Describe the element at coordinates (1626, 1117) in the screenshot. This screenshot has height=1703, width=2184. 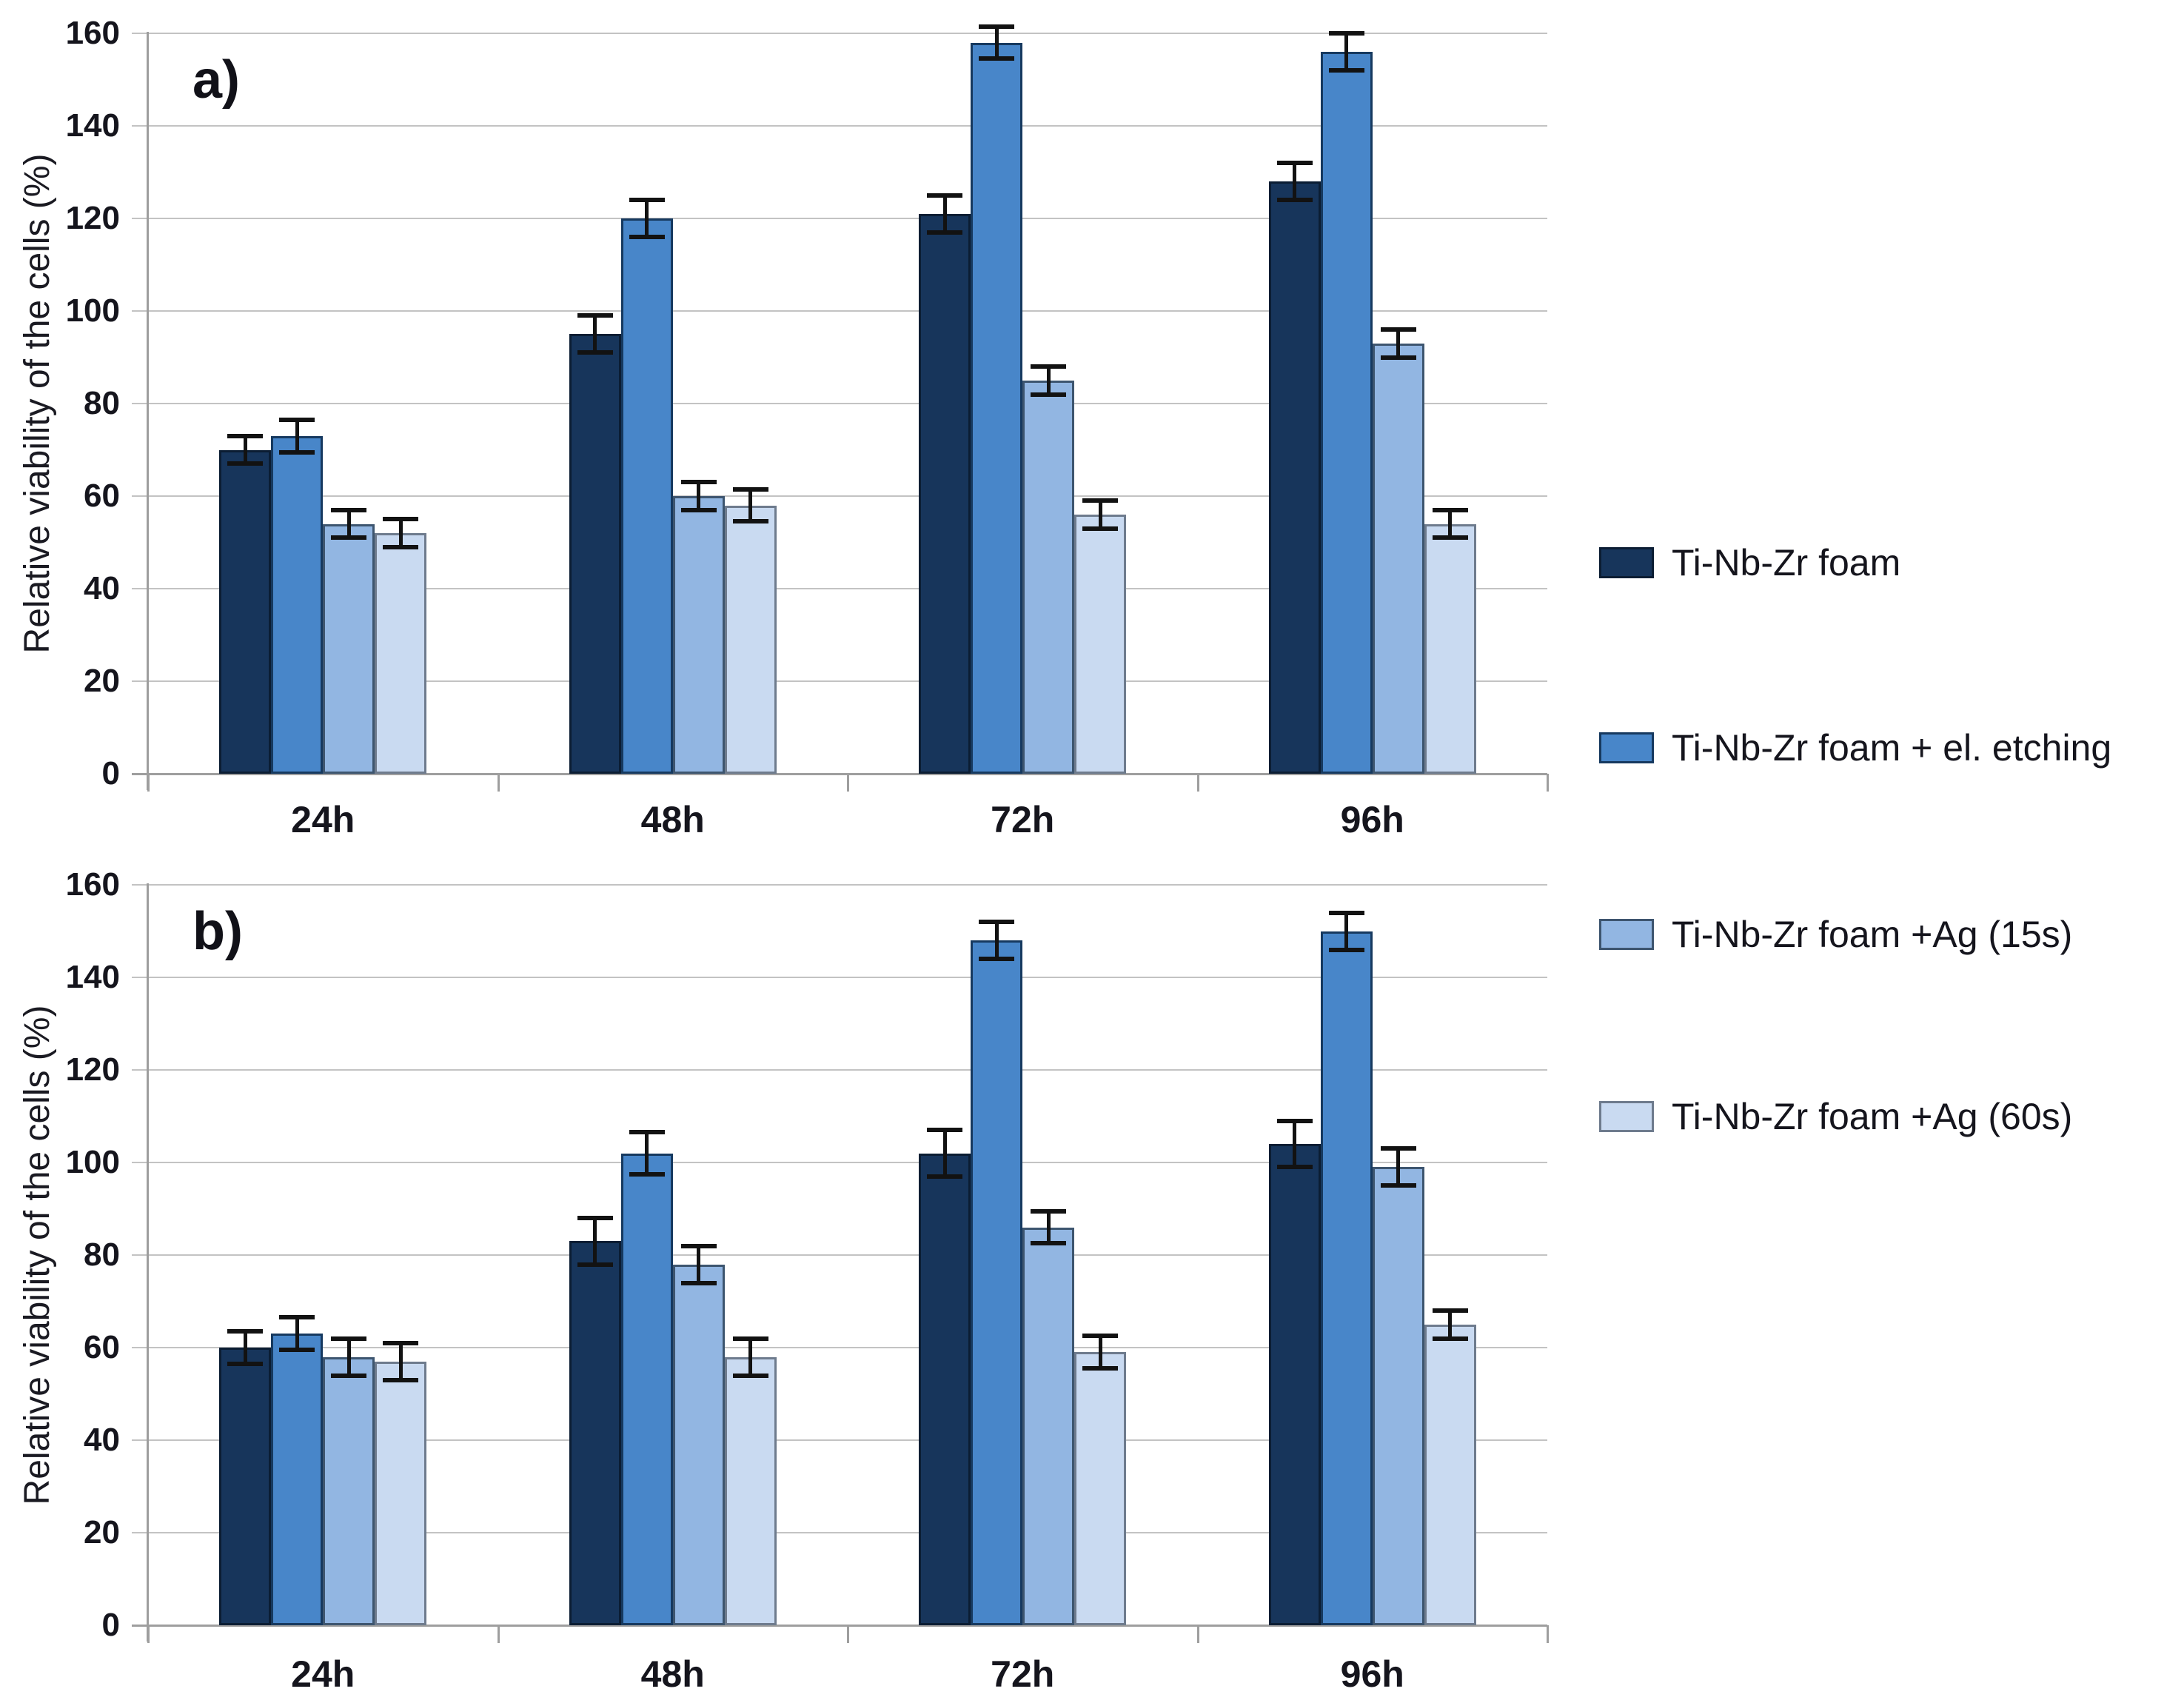
I see `legend-swatch` at that location.